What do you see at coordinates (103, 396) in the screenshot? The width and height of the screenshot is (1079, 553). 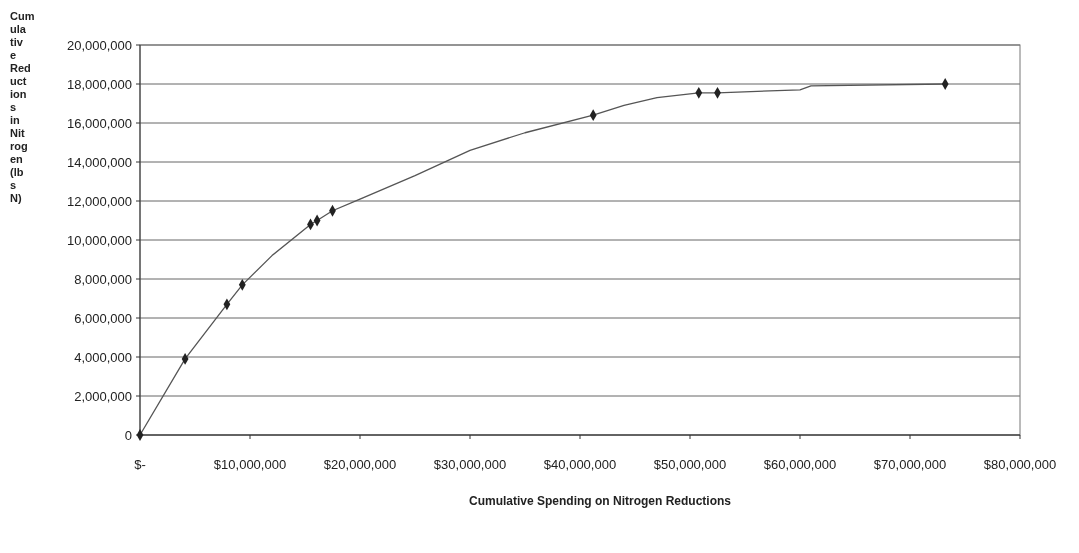 I see `y-tick-label: 2,000,000` at bounding box center [103, 396].